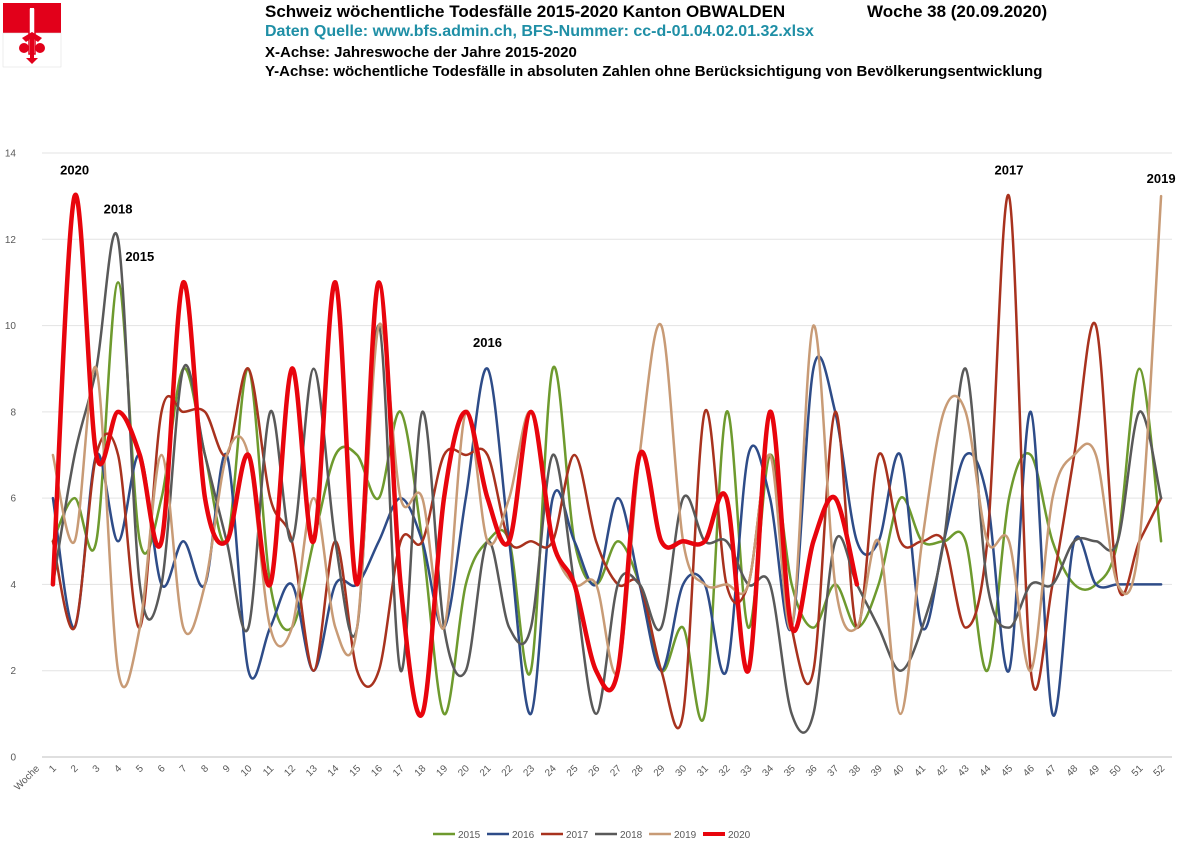 This screenshot has width=1191, height=842. Describe the element at coordinates (1051, 771) in the screenshot. I see `x-tick-label: 47` at that location.